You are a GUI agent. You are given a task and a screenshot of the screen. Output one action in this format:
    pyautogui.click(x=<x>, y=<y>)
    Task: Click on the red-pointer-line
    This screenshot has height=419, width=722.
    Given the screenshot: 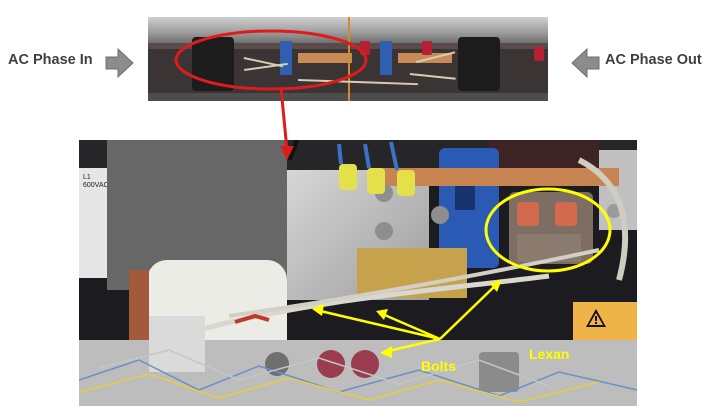 What is the action you would take?
    pyautogui.click(x=284, y=119)
    